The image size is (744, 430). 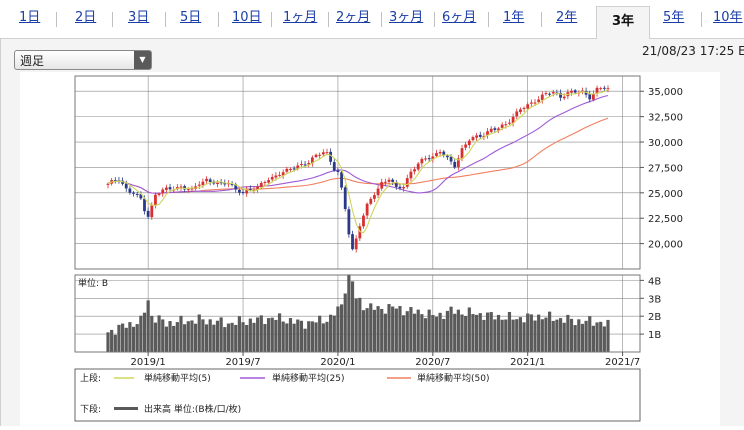 I want to click on tab-3y: 3年, so click(x=623, y=23).